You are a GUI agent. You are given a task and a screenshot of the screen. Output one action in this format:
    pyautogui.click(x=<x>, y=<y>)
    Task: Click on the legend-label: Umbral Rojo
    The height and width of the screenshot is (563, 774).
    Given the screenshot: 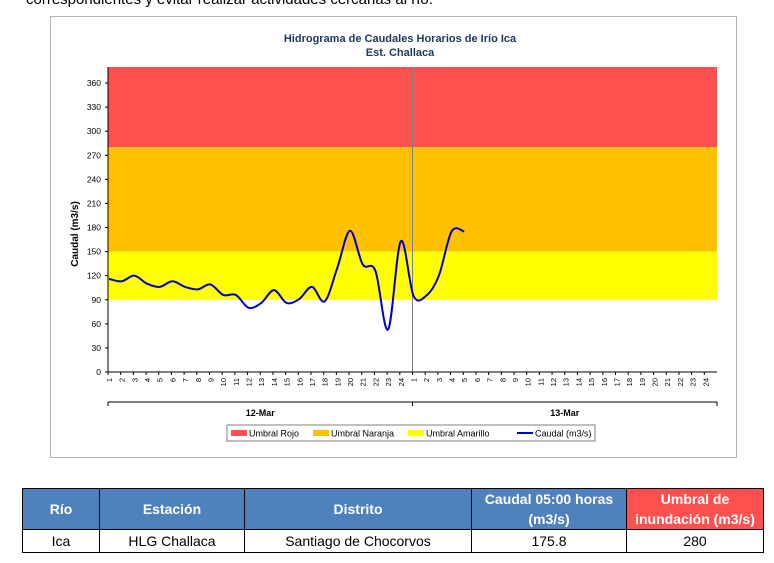 What is the action you would take?
    pyautogui.click(x=274, y=434)
    